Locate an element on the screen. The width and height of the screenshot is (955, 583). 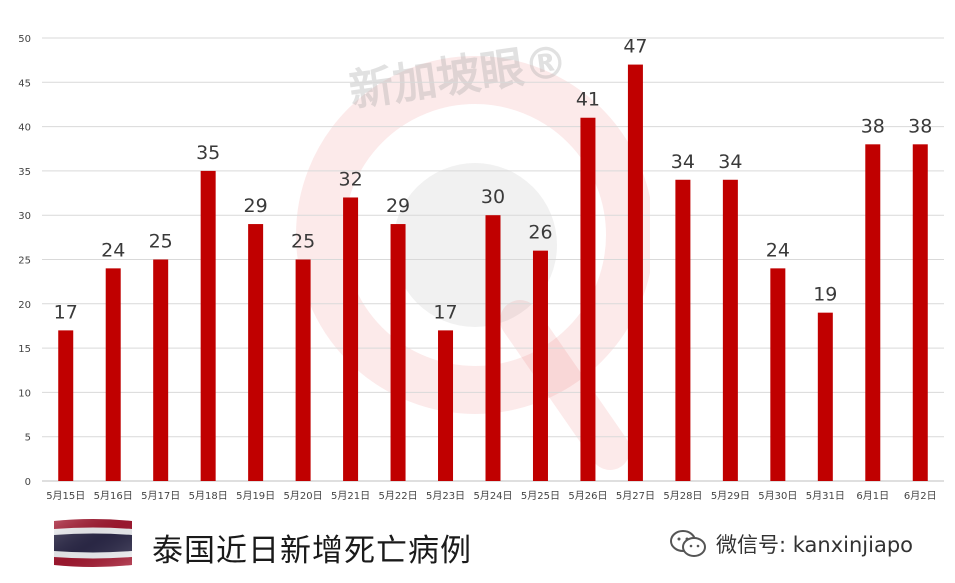
y-tick-label: 50 is located at coordinates (24, 39).